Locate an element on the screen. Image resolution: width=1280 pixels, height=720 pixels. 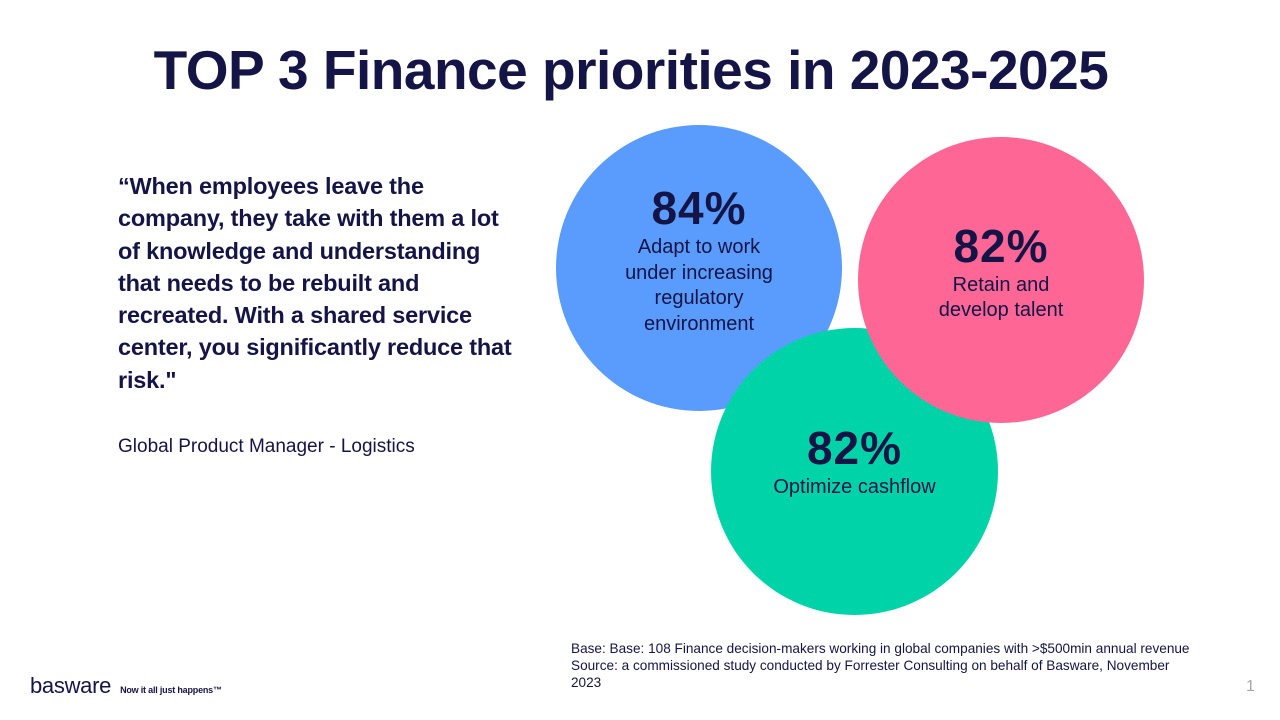
priority-bubble-talent: 82% Retain and develop talent is located at coordinates (1001, 280).